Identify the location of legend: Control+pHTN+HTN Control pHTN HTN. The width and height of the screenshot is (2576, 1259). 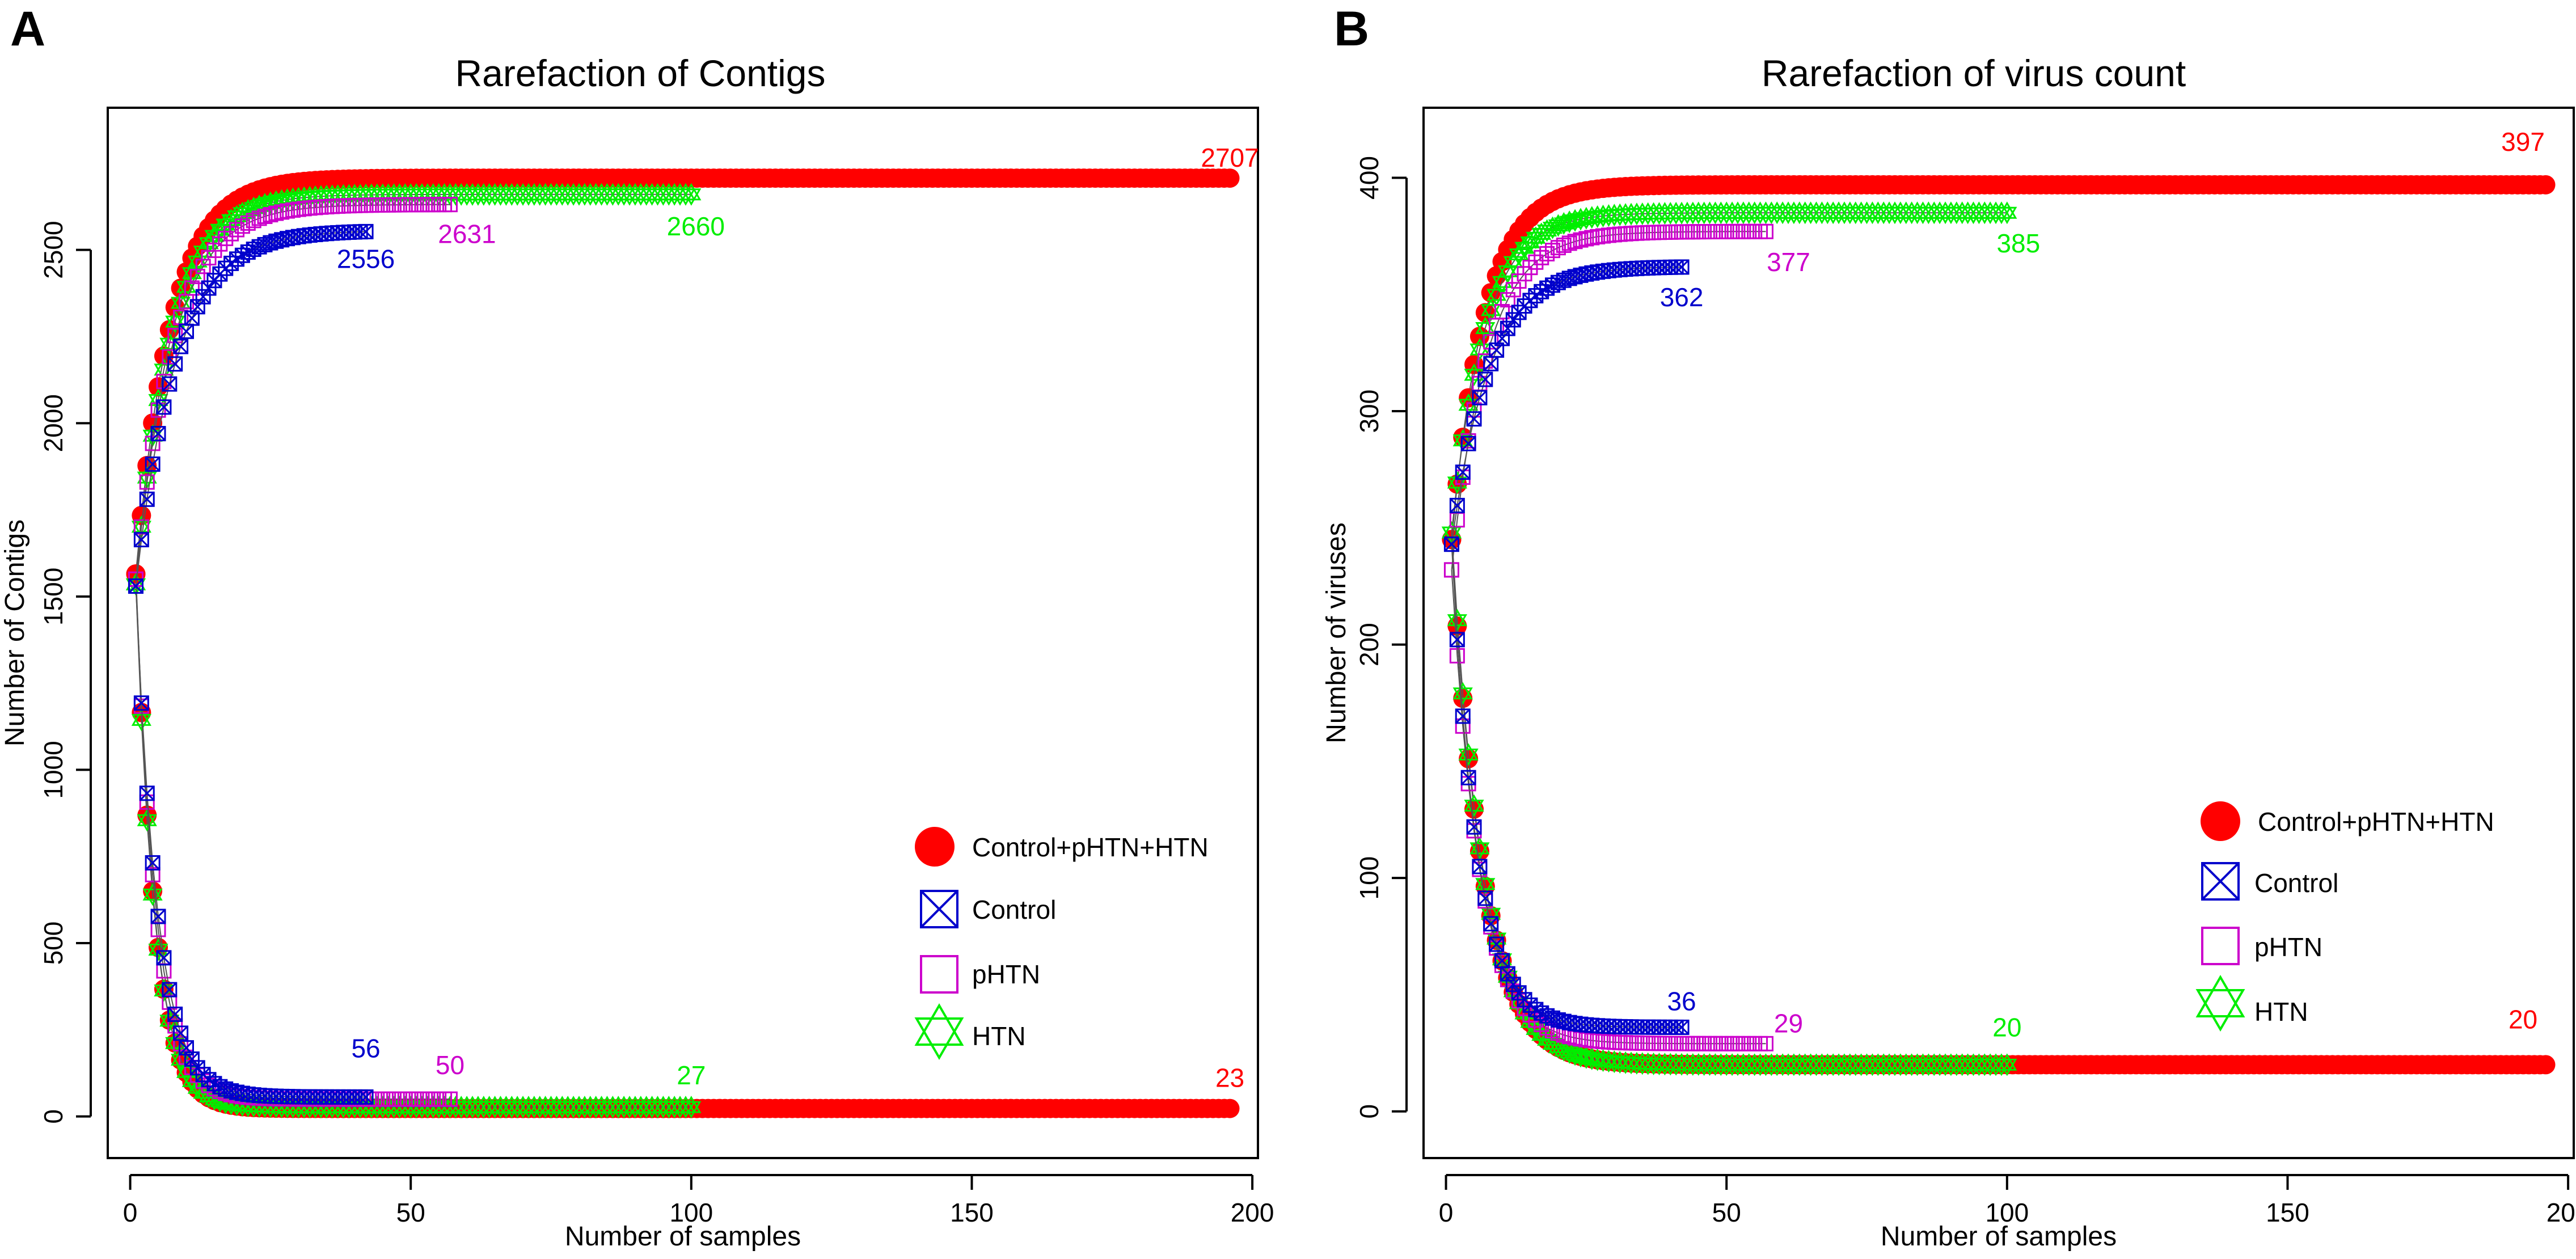
(1061, 943).